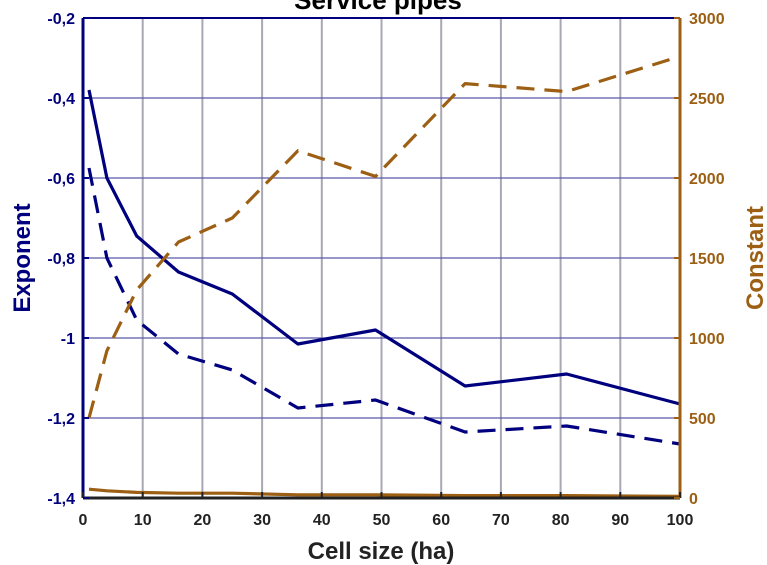  I want to click on y-tick-label: -0,6, so click(61, 179).